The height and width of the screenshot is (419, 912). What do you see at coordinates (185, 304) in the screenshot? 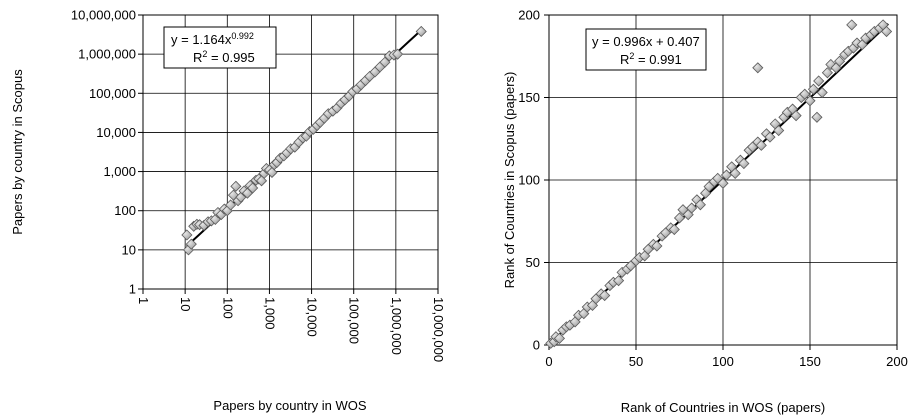
I see `x-tick-label-1: 10` at bounding box center [185, 304].